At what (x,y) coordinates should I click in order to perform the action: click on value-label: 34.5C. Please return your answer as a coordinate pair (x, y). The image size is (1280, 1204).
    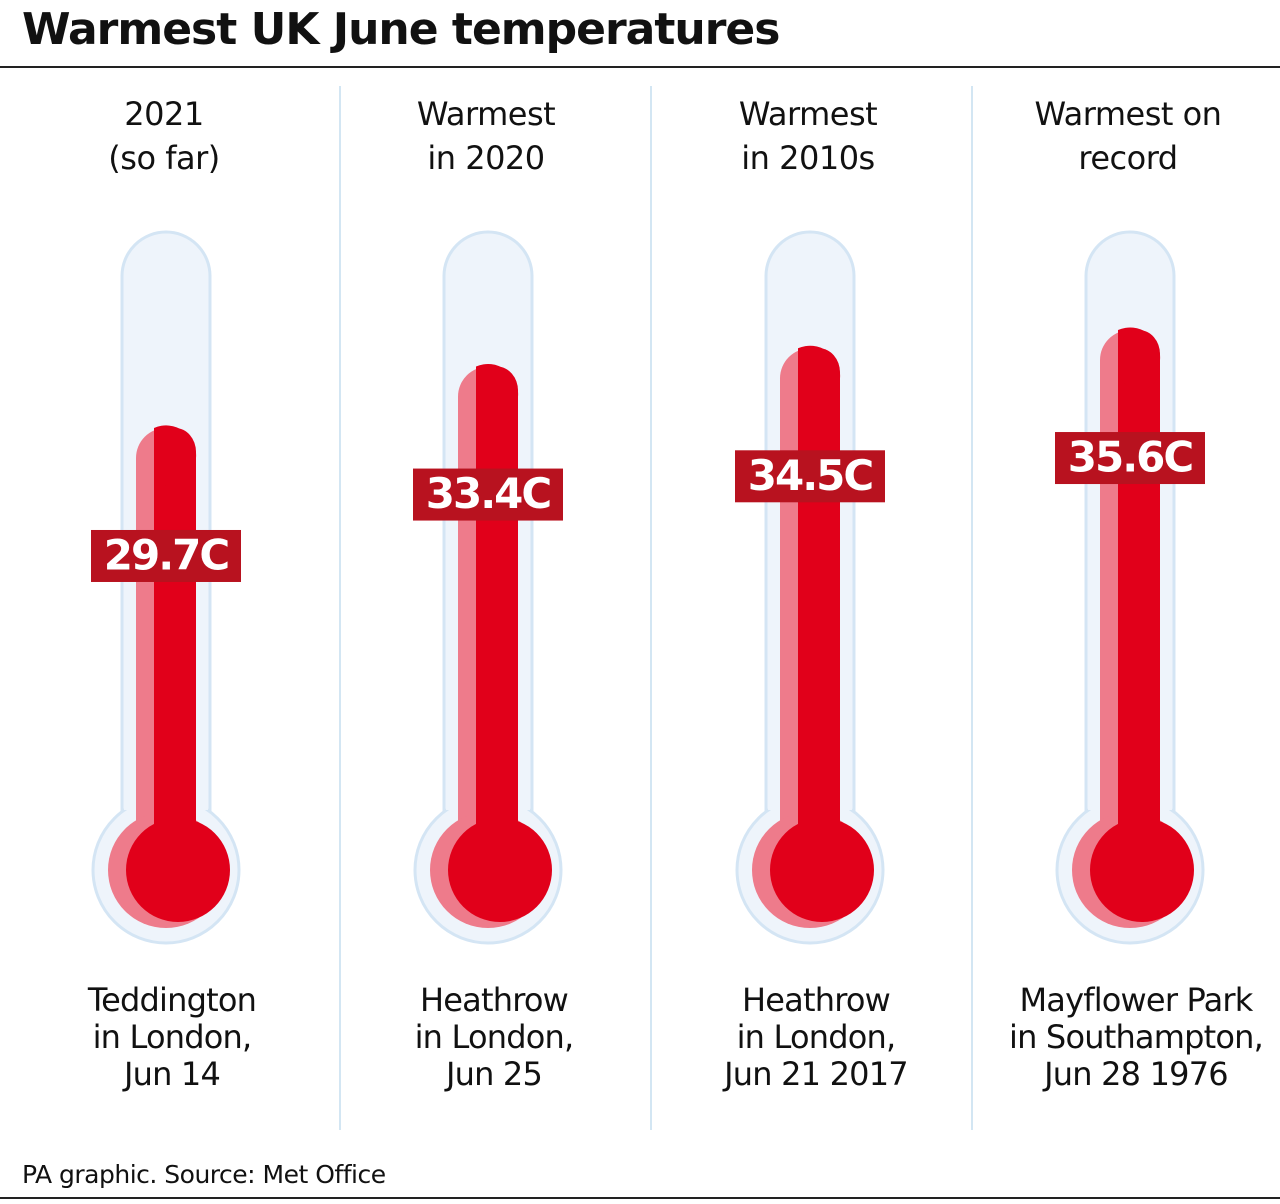
    Looking at the image, I should click on (810, 475).